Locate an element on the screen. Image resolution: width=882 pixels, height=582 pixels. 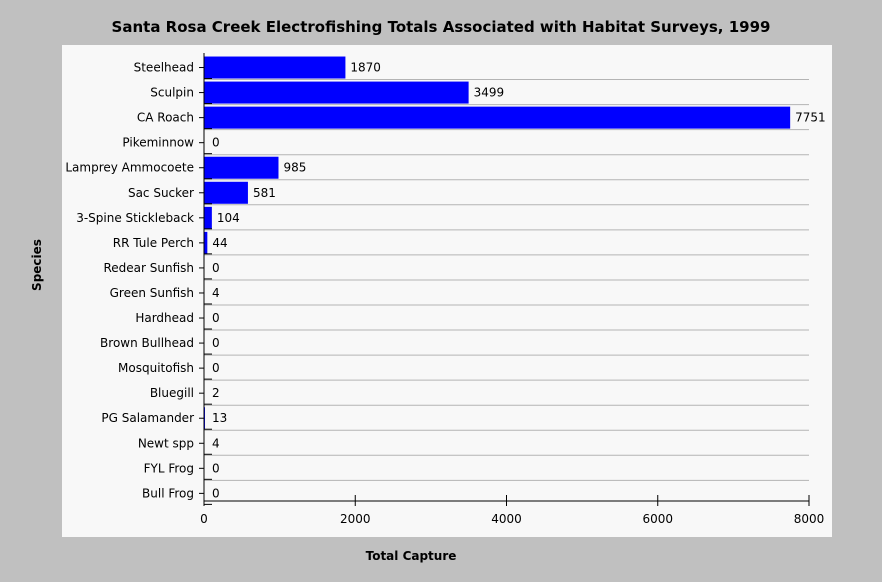
y-tick-label: Sculpin is located at coordinates (172, 93).